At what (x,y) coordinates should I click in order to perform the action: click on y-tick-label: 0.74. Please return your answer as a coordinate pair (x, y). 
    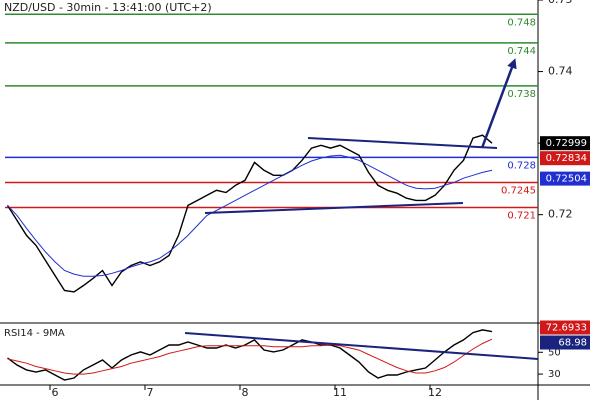
    Looking at the image, I should click on (560, 71).